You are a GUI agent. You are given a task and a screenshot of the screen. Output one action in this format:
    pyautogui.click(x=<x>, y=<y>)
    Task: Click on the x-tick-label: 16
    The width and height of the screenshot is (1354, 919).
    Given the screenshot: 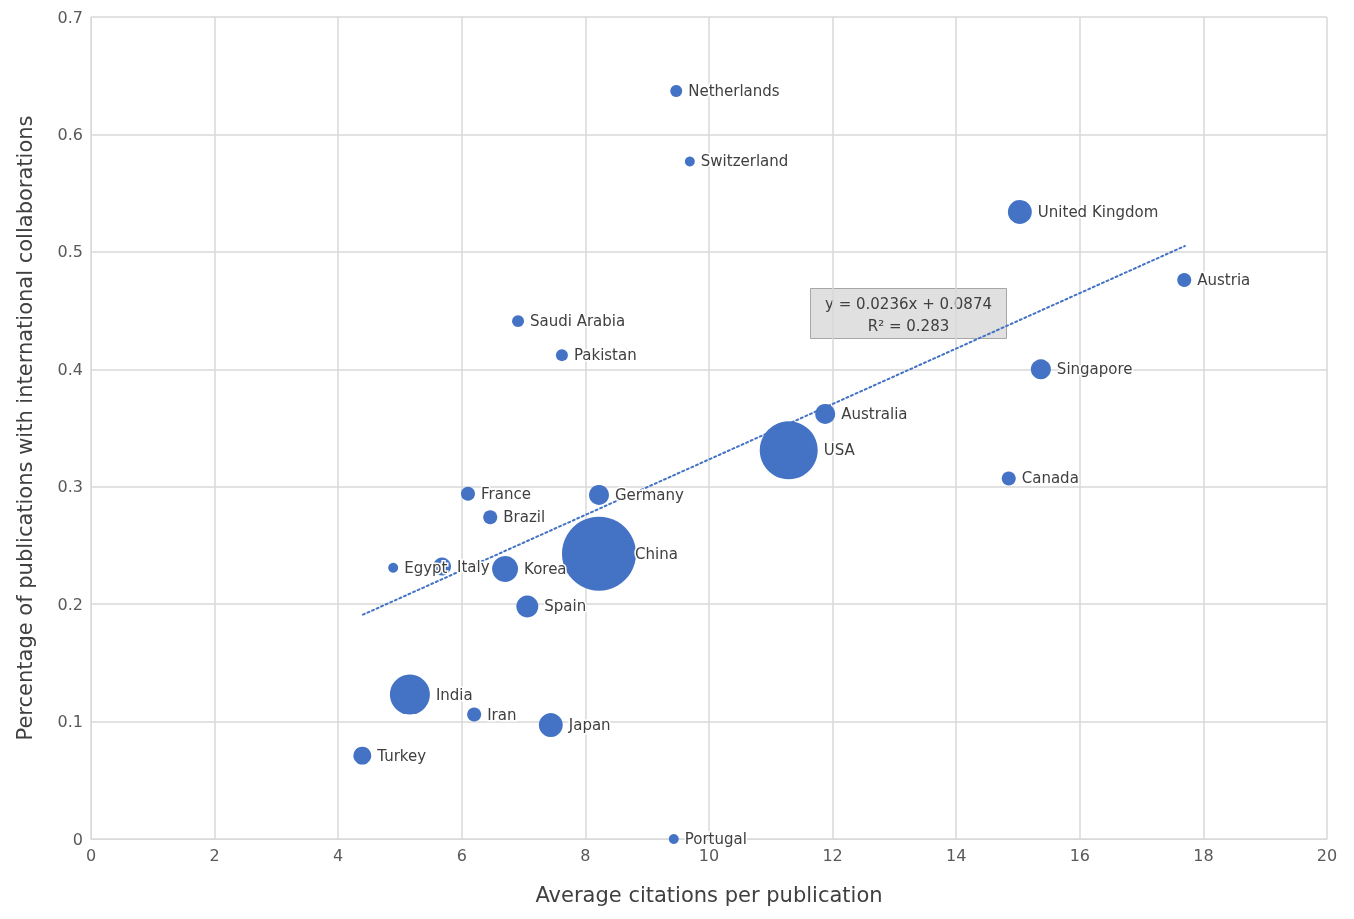 What is the action you would take?
    pyautogui.click(x=1079, y=855)
    